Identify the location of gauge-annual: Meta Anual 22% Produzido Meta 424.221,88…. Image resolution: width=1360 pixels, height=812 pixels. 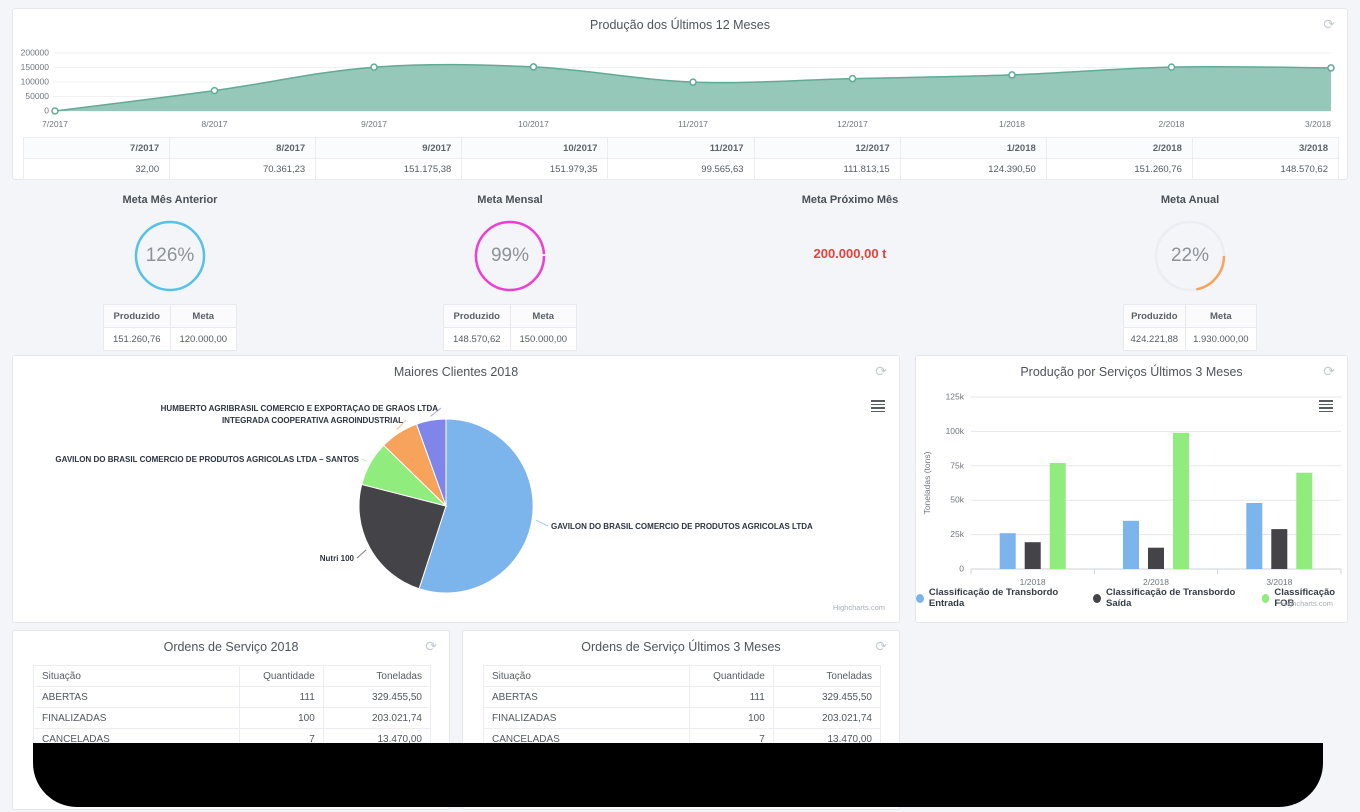
(1190, 269).